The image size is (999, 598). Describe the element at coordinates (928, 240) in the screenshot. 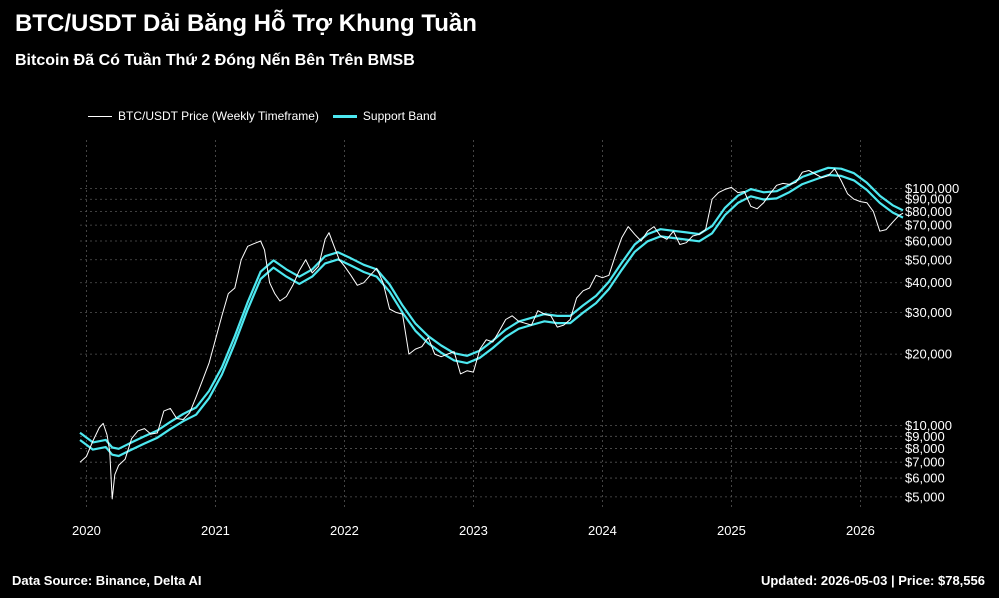

I see `y-tick-label: $60,000` at that location.